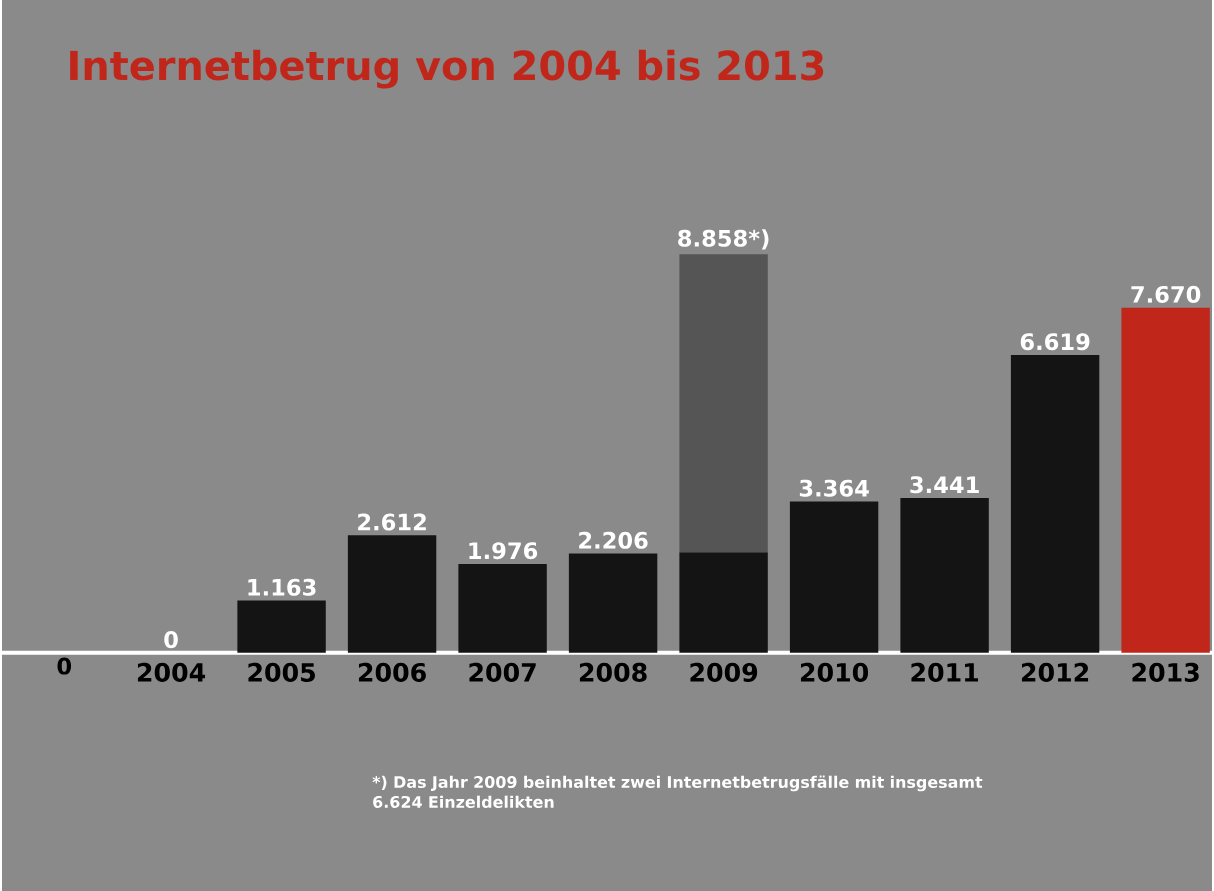  Describe the element at coordinates (723, 239) in the screenshot. I see `total-label: 8.858*)` at that location.